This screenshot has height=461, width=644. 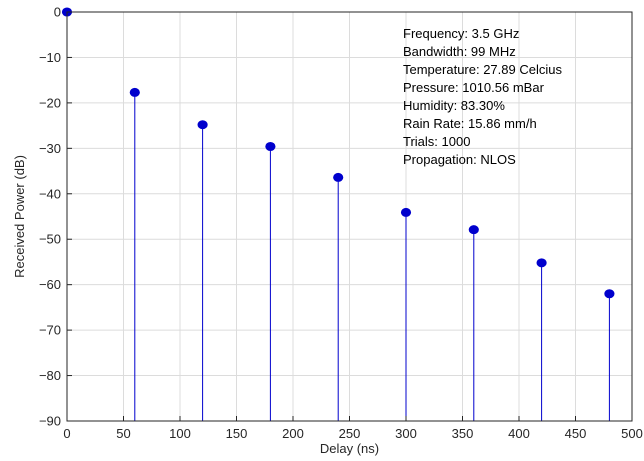 I want to click on x-tick-label: 500, so click(x=632, y=433).